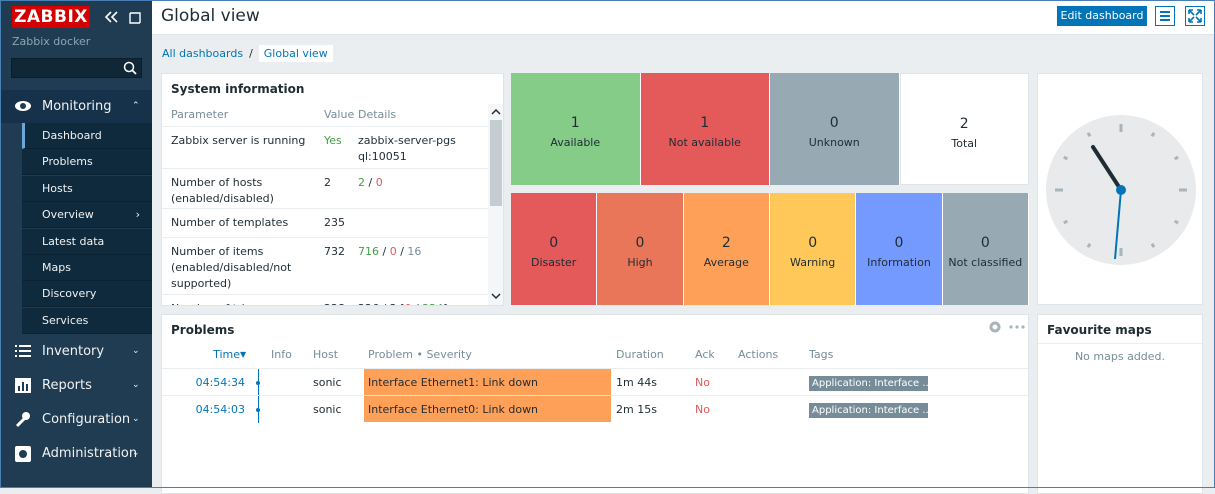 The image size is (1215, 494). I want to click on submenu-item: Overview ›, so click(87, 215).